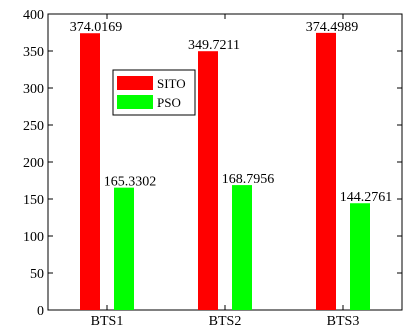  What do you see at coordinates (332, 27) in the screenshot?
I see `data-label: 374.4989` at bounding box center [332, 27].